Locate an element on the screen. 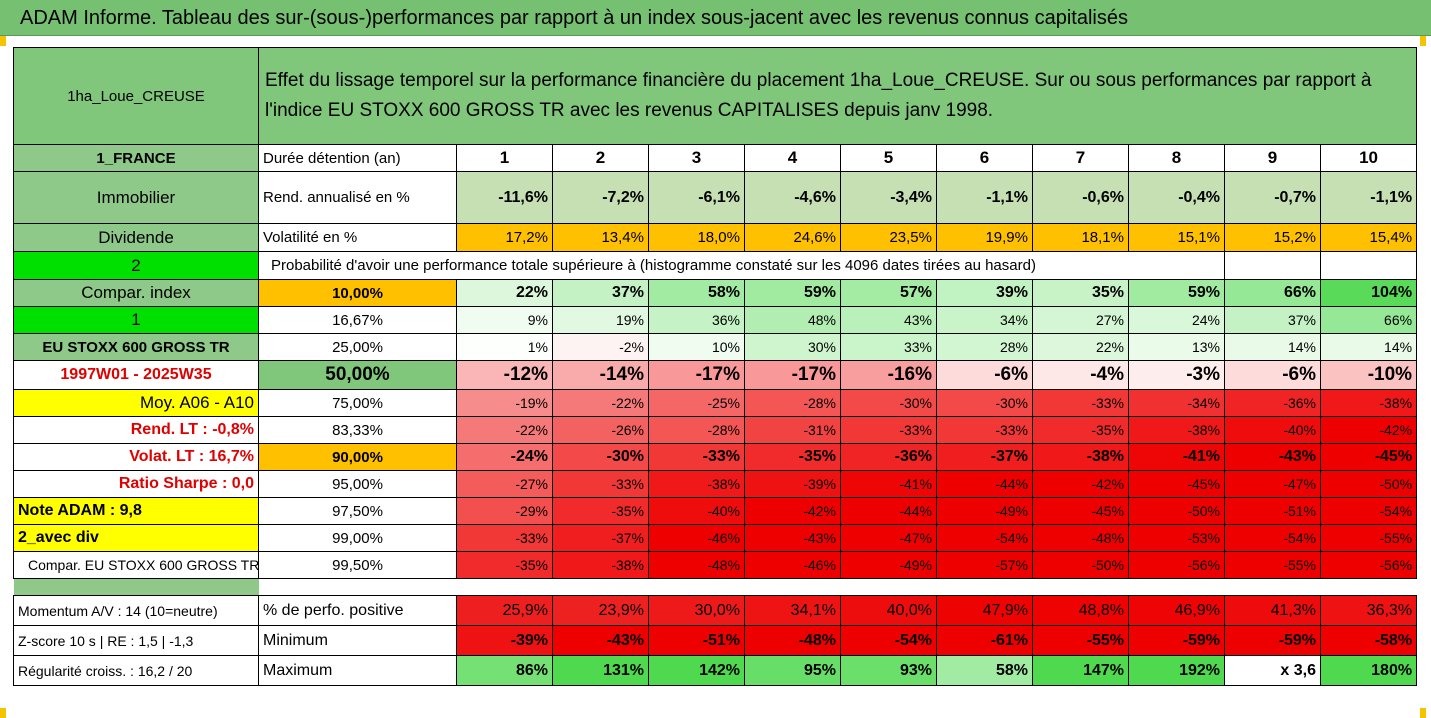 The image size is (1431, 718). percentile-cell-5-9: -36% is located at coordinates (1272, 403).